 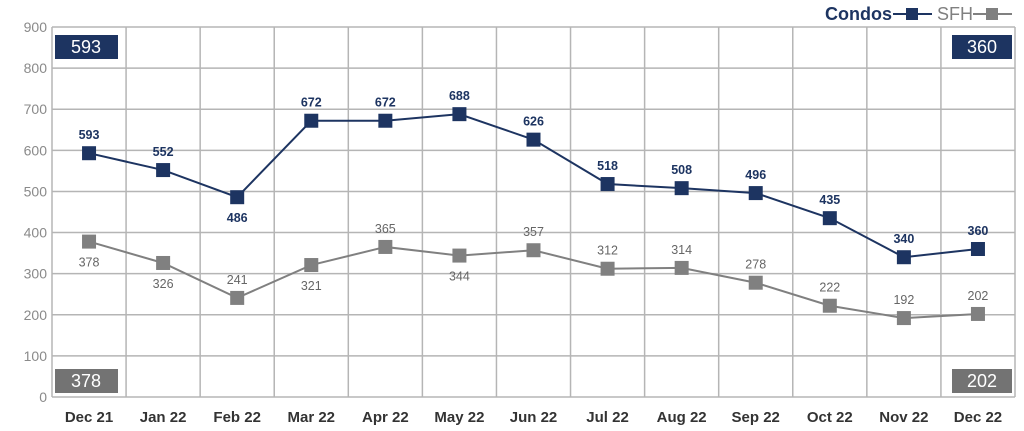 I want to click on x-tick-label: Dec 21, so click(x=89, y=417).